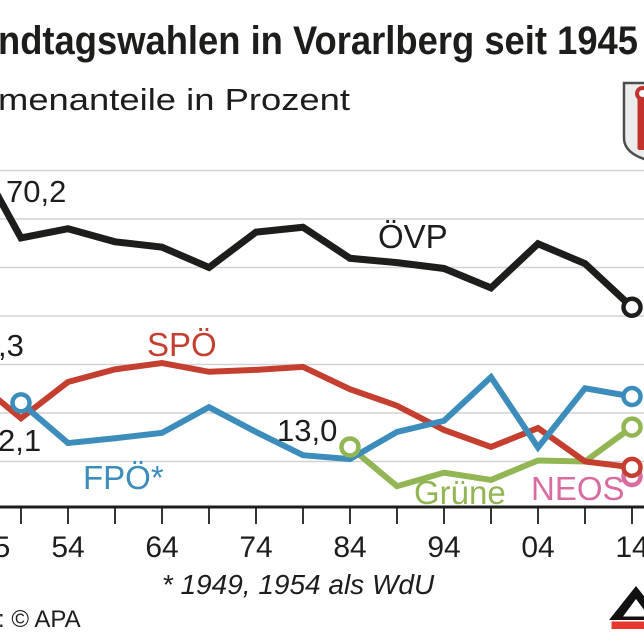 Image resolution: width=644 pixels, height=644 pixels. Describe the element at coordinates (443, 547) in the screenshot. I see `x-tick-label: 94` at that location.